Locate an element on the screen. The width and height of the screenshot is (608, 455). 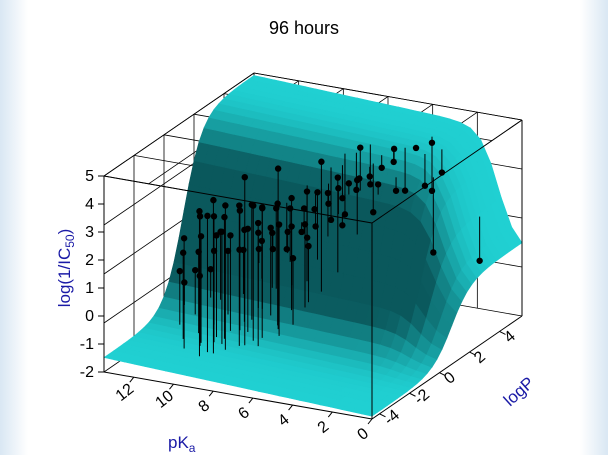
z-tick-label: 4 is located at coordinates (89, 204).